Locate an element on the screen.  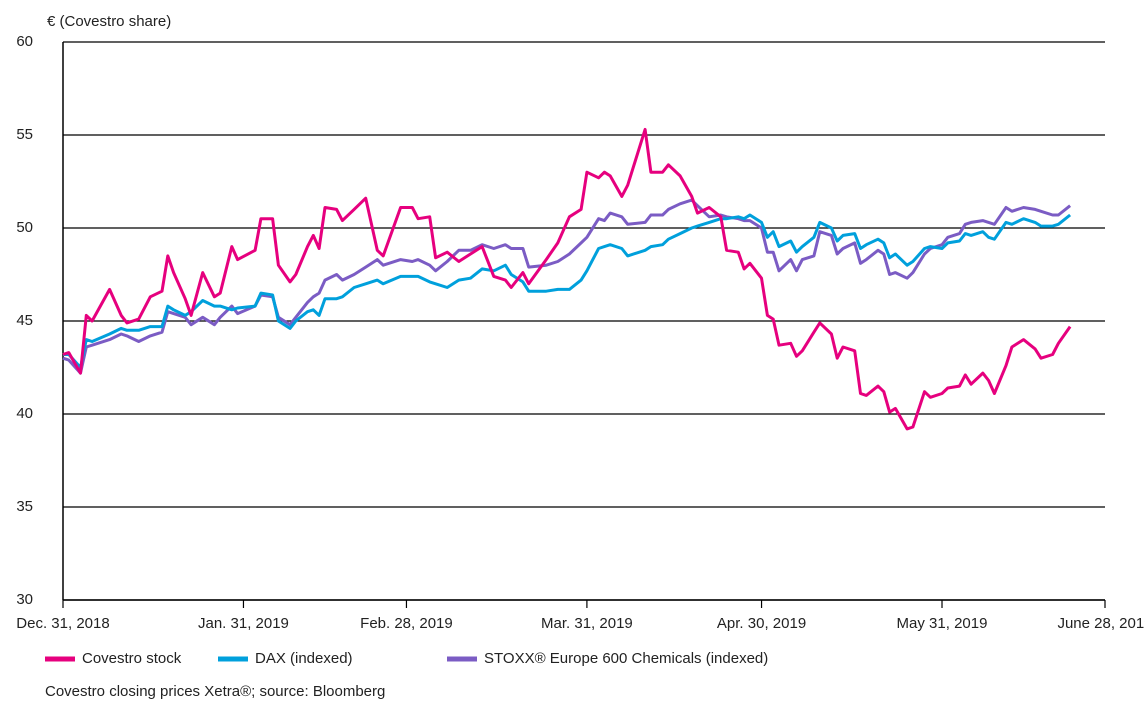
x-tick-label: May 31, 2019 is located at coordinates (942, 623).